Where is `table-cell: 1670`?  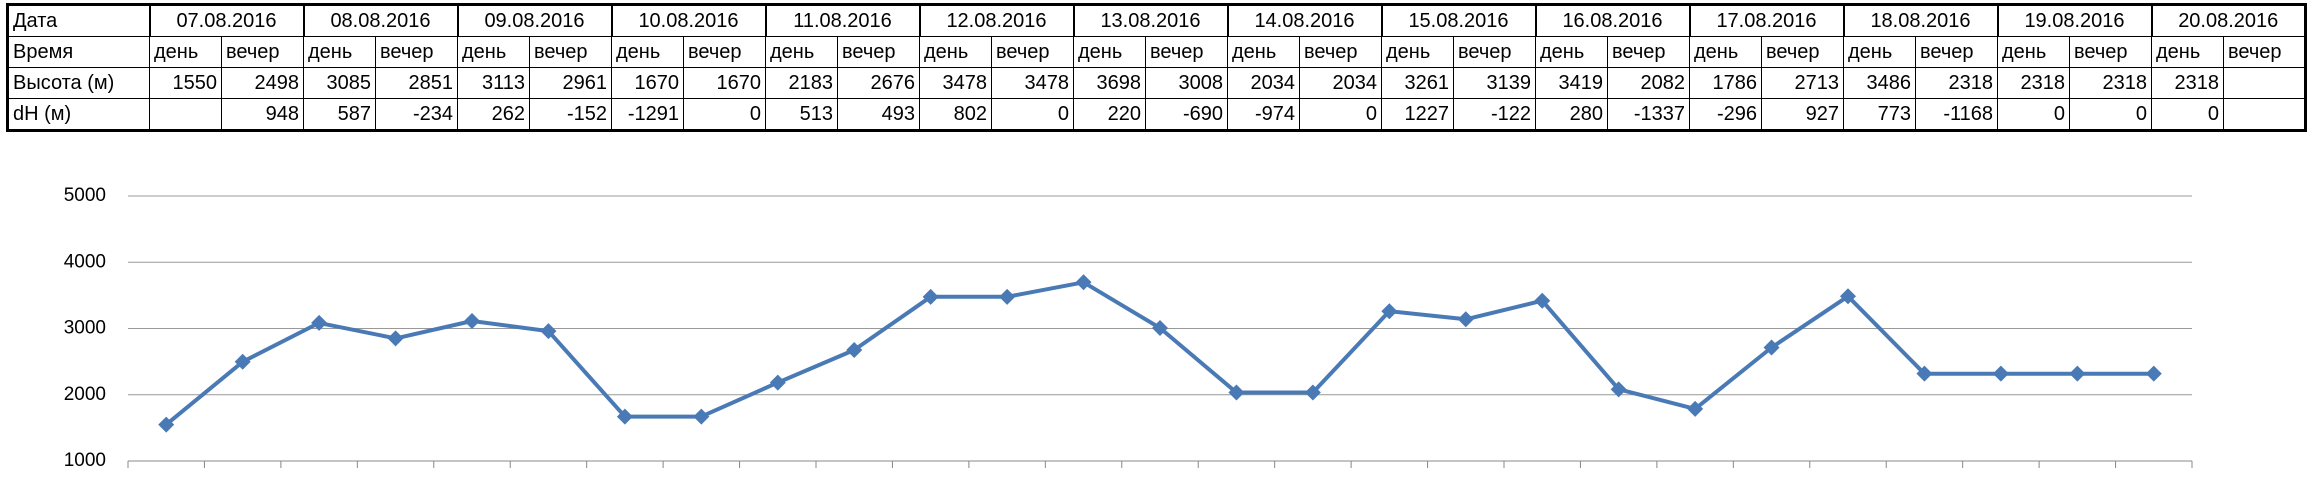 table-cell: 1670 is located at coordinates (724, 83).